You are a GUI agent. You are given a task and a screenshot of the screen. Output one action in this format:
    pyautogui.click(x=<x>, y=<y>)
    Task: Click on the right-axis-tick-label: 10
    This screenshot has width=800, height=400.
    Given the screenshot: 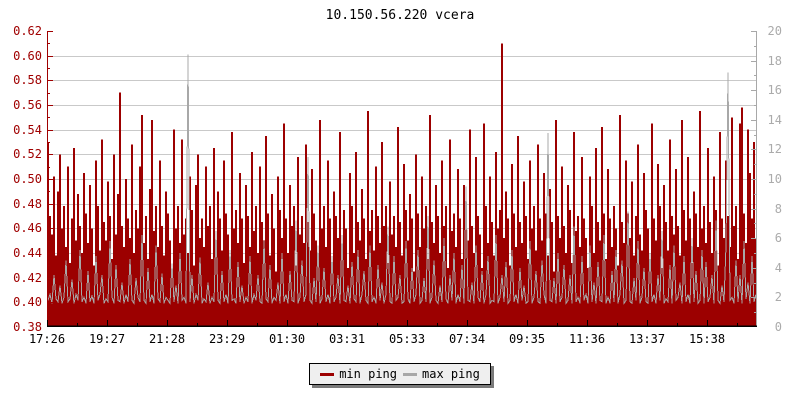 What is the action you would take?
    pyautogui.click(x=774, y=179)
    